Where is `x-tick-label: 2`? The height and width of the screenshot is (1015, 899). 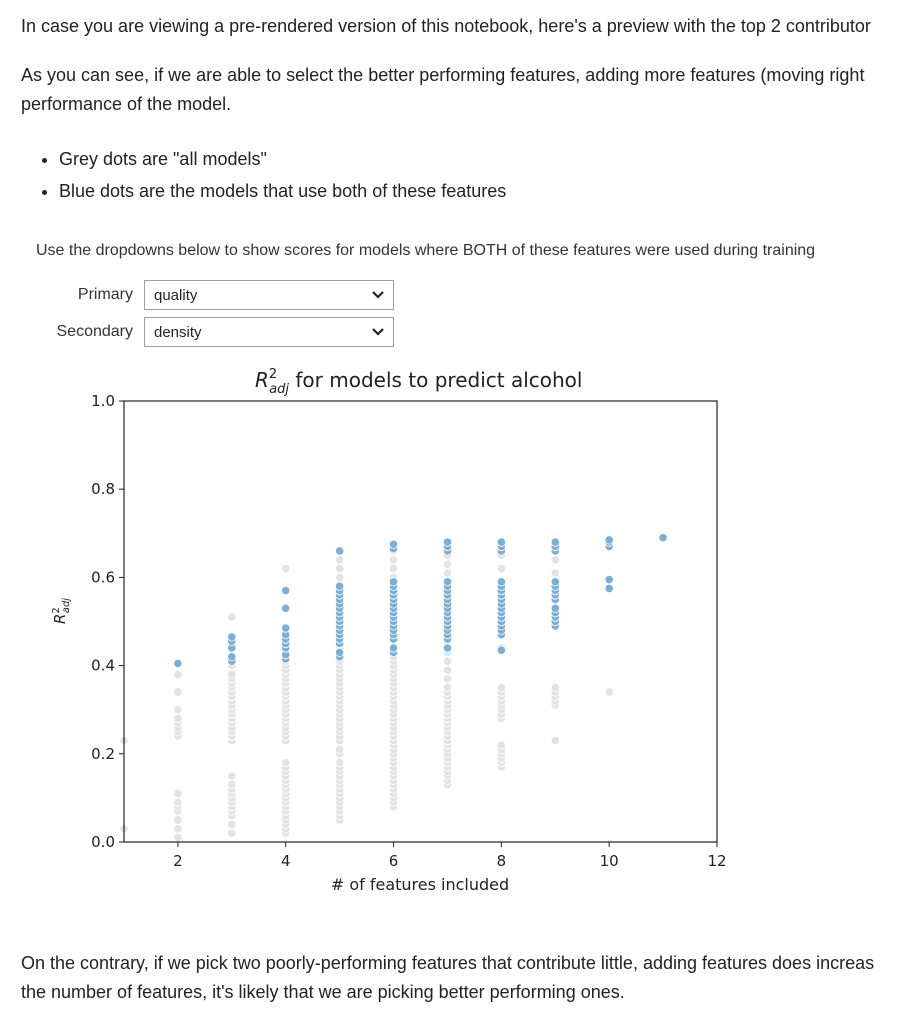
x-tick-label: 2 is located at coordinates (178, 861).